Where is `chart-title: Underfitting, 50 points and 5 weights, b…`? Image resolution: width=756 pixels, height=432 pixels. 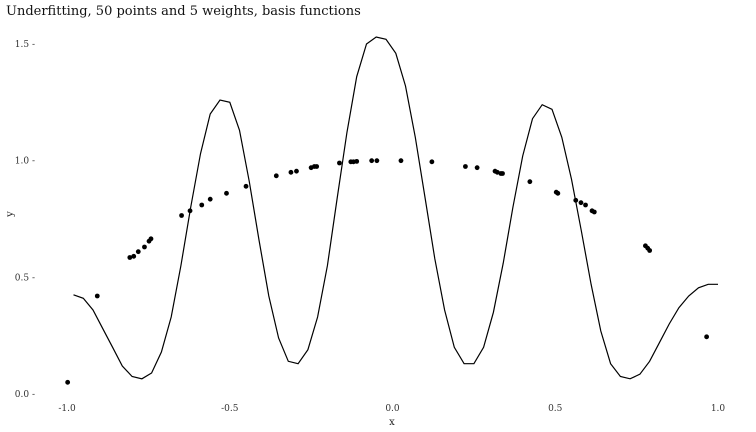
chart-title: Underfitting, 50 points and 5 weights, b… is located at coordinates (183, 11).